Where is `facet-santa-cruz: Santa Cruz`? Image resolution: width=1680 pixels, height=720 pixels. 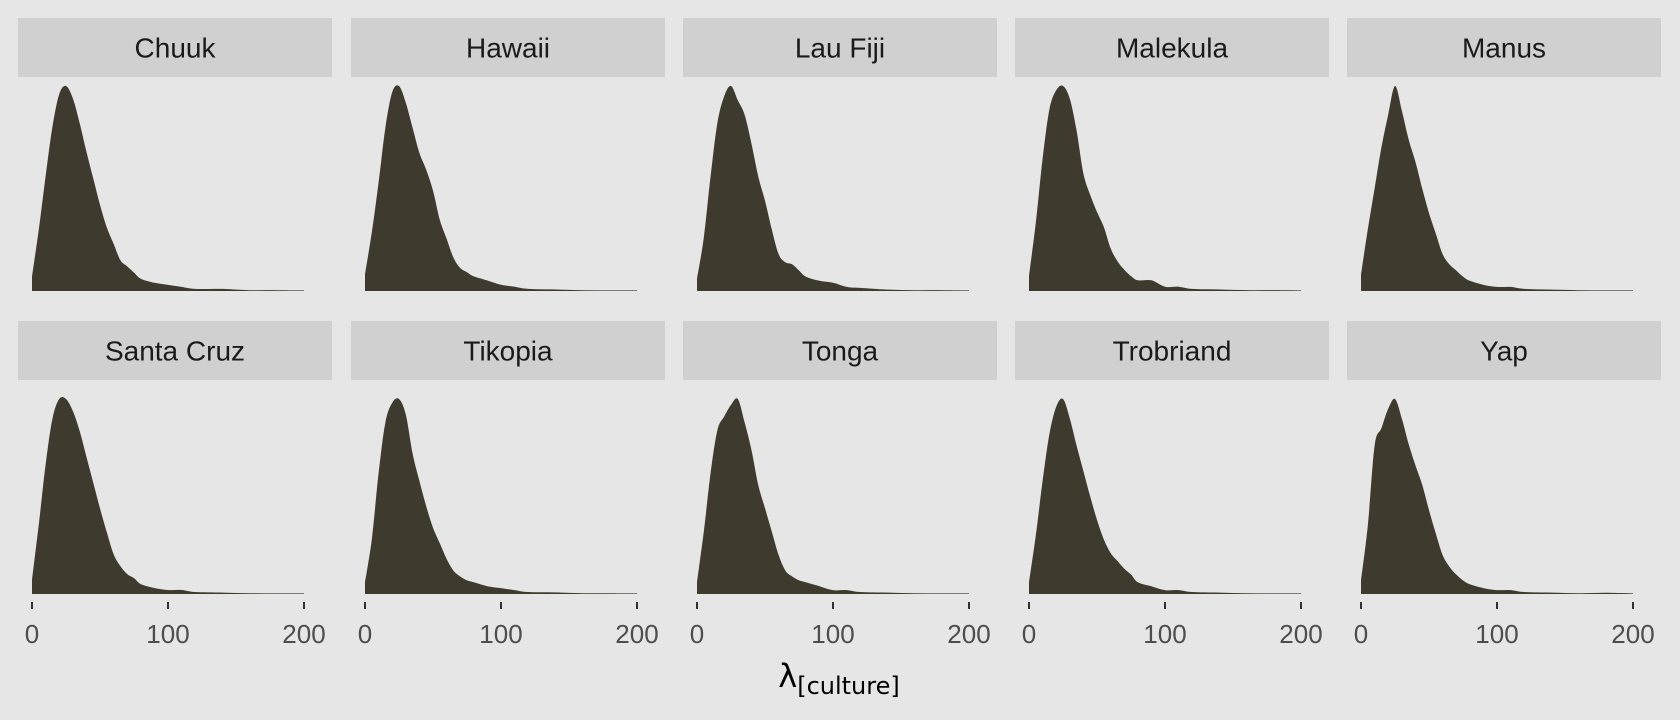 facet-santa-cruz: Santa Cruz is located at coordinates (175, 457).